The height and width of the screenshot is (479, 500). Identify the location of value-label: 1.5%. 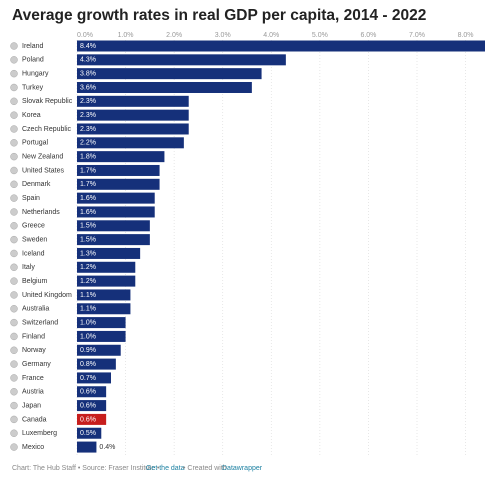
(88, 226).